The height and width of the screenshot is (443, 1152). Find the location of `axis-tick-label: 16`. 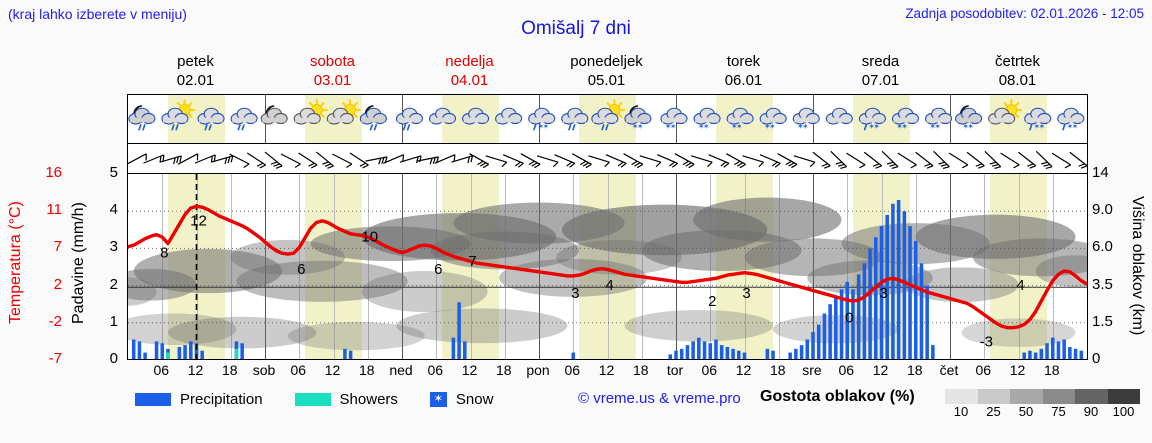

axis-tick-label: 16 is located at coordinates (53, 172).